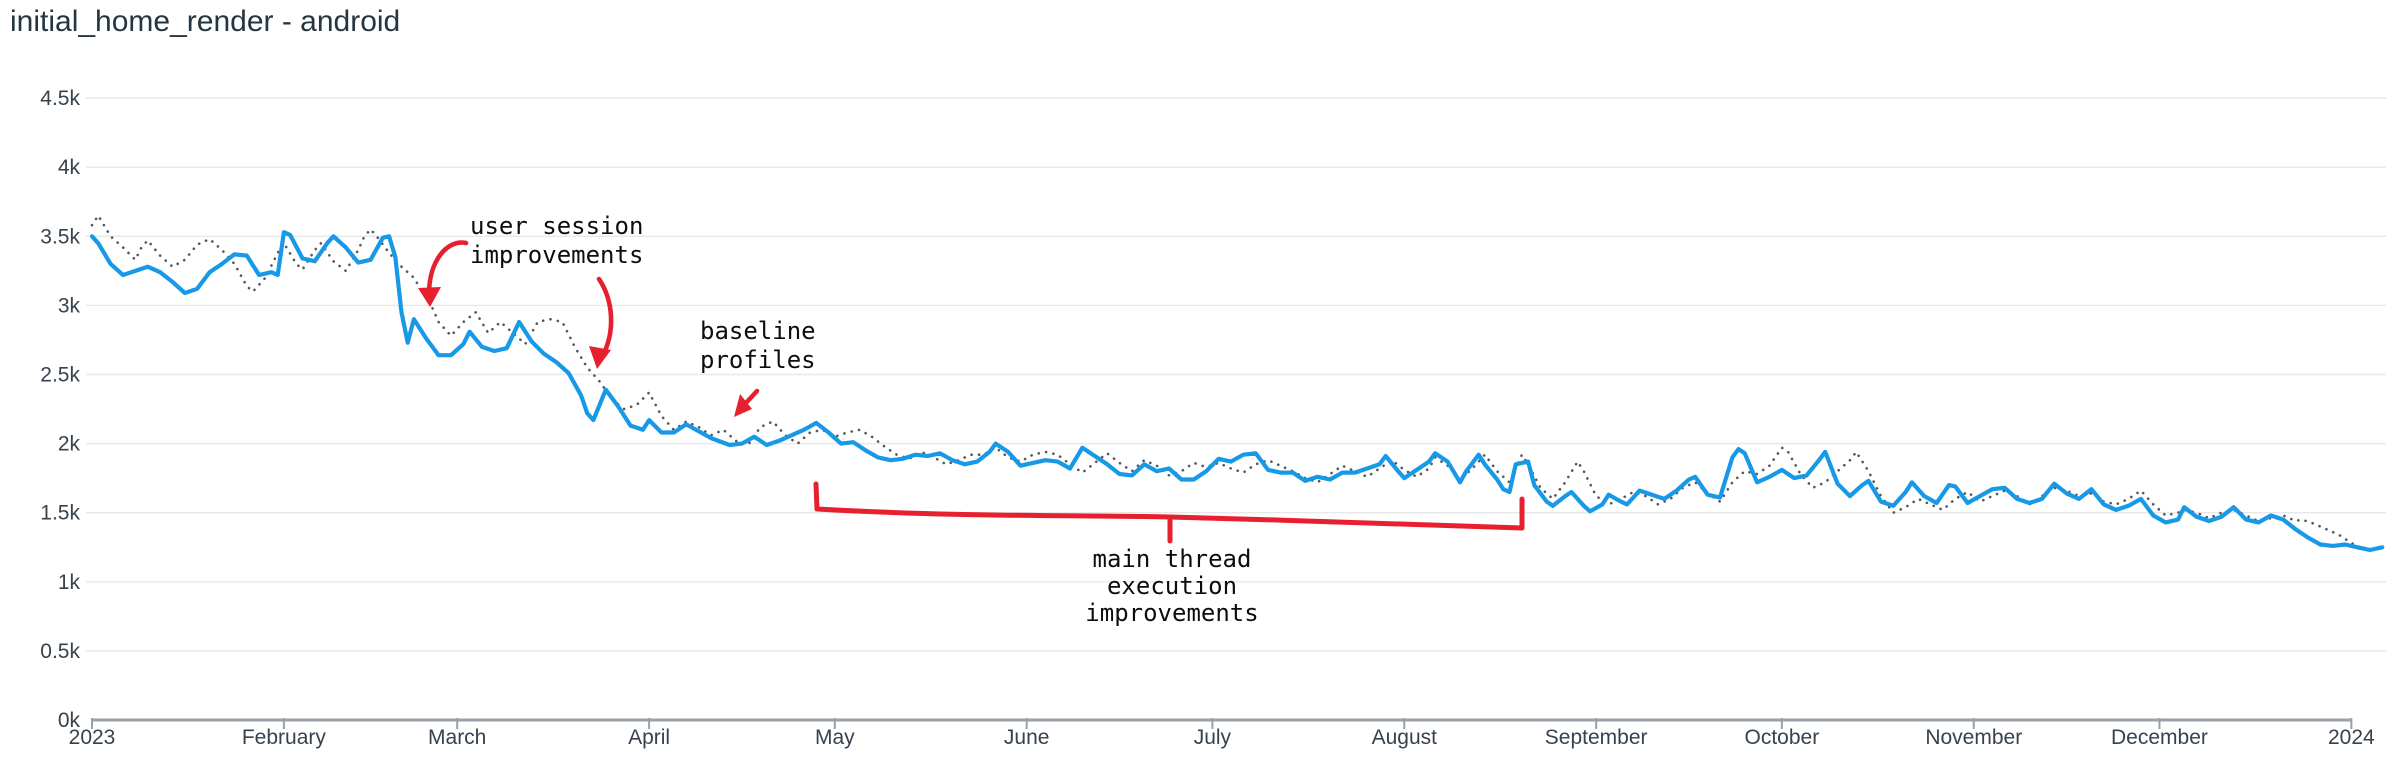 This screenshot has height=758, width=2394. Describe the element at coordinates (457, 737) in the screenshot. I see `x-tick-label: March` at that location.